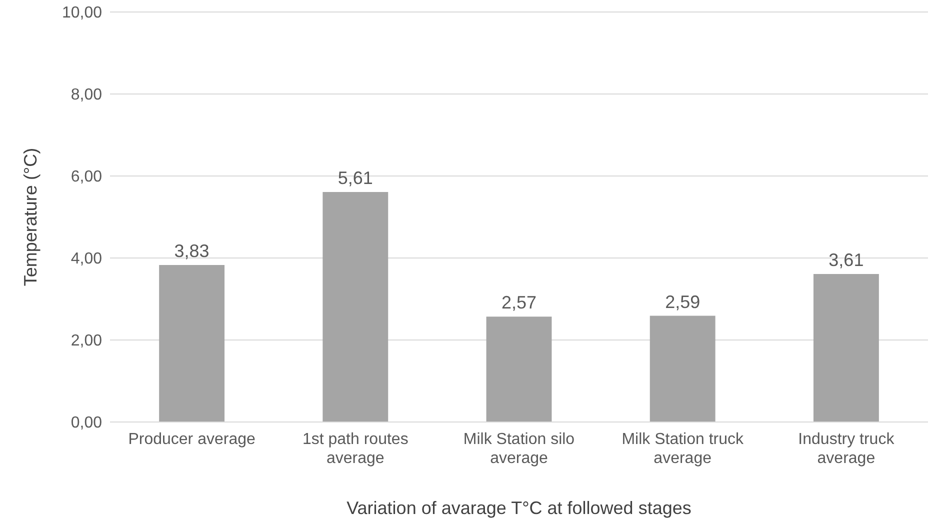 This screenshot has height=522, width=948. What do you see at coordinates (86, 341) in the screenshot?
I see `y-tick-label: 2,00` at bounding box center [86, 341].